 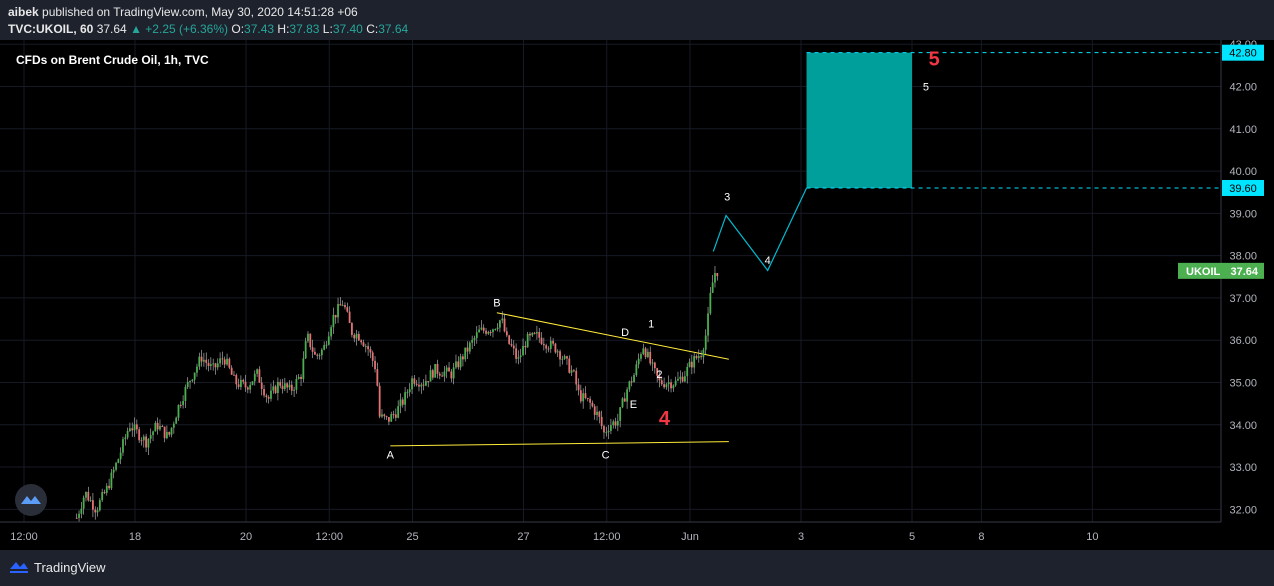 What do you see at coordinates (238, 29) in the screenshot?
I see `open-label: O:` at bounding box center [238, 29].